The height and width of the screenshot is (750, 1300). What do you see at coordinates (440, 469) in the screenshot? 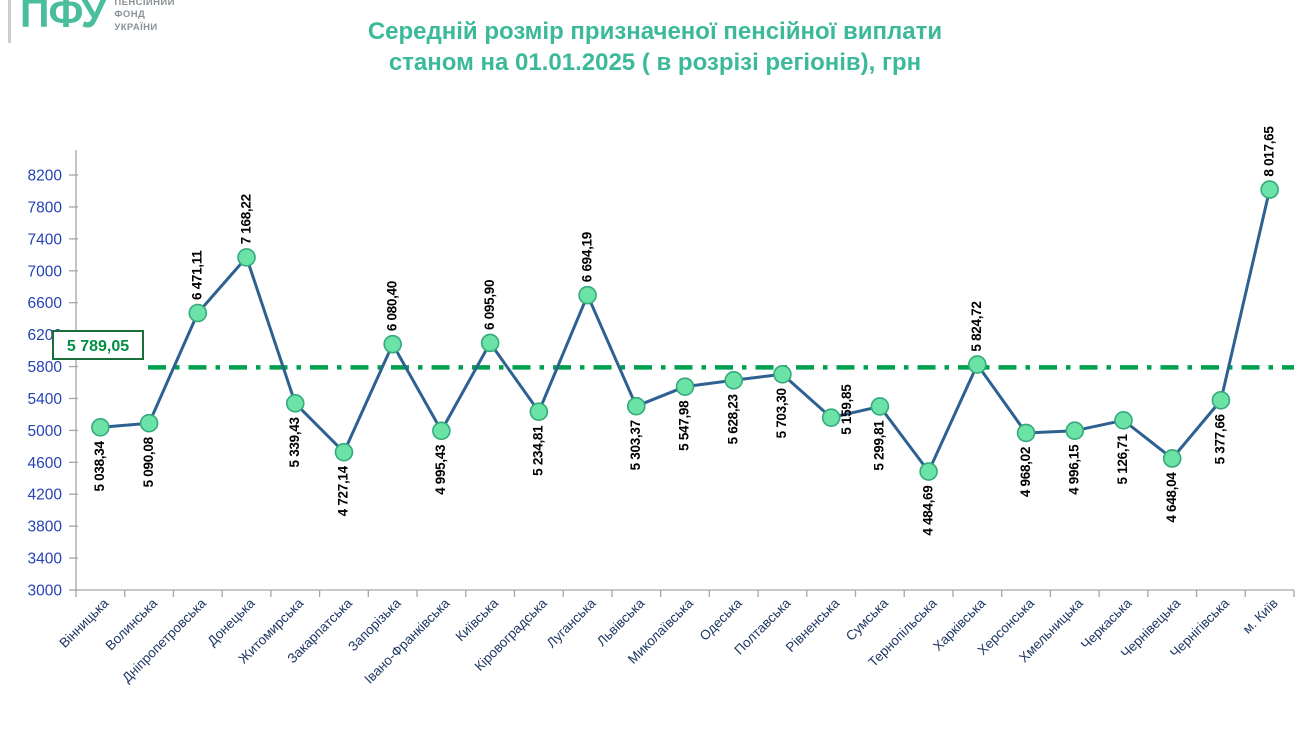
I see `data-point-label: 4 995,43` at bounding box center [440, 469].